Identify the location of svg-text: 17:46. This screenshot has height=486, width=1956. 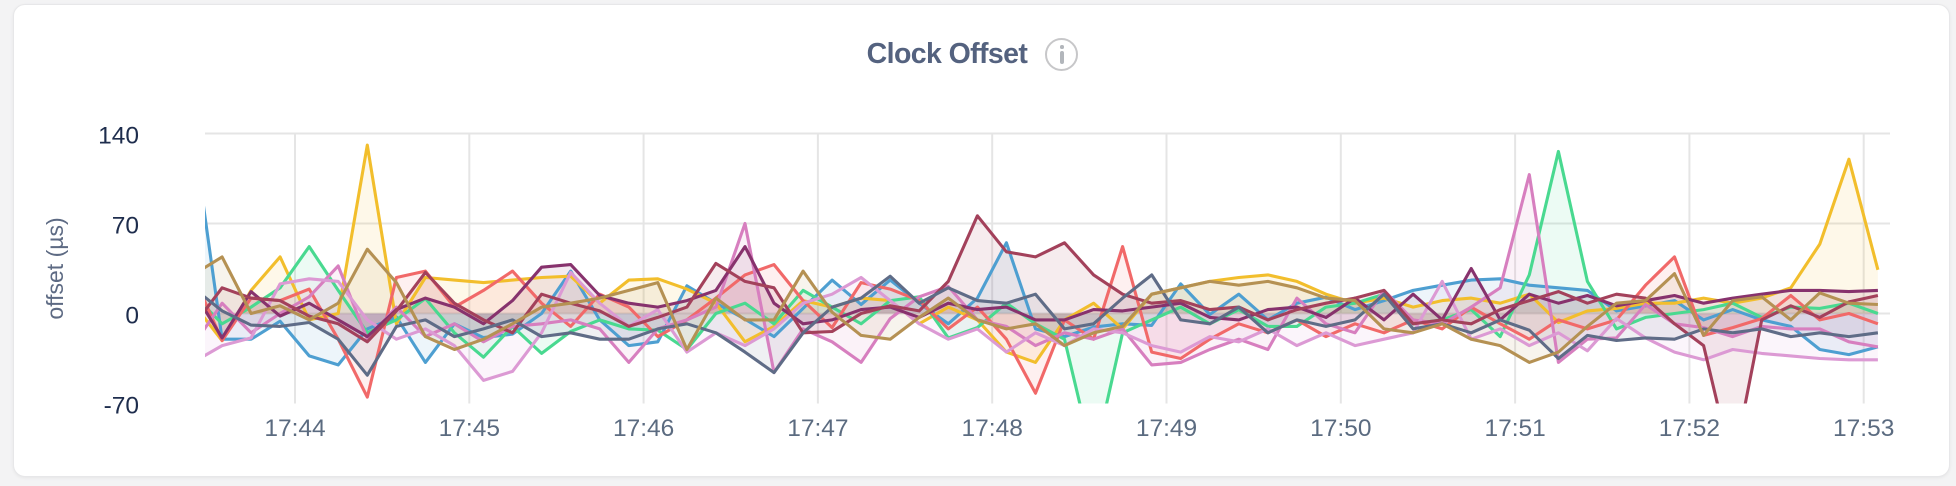
(643, 428).